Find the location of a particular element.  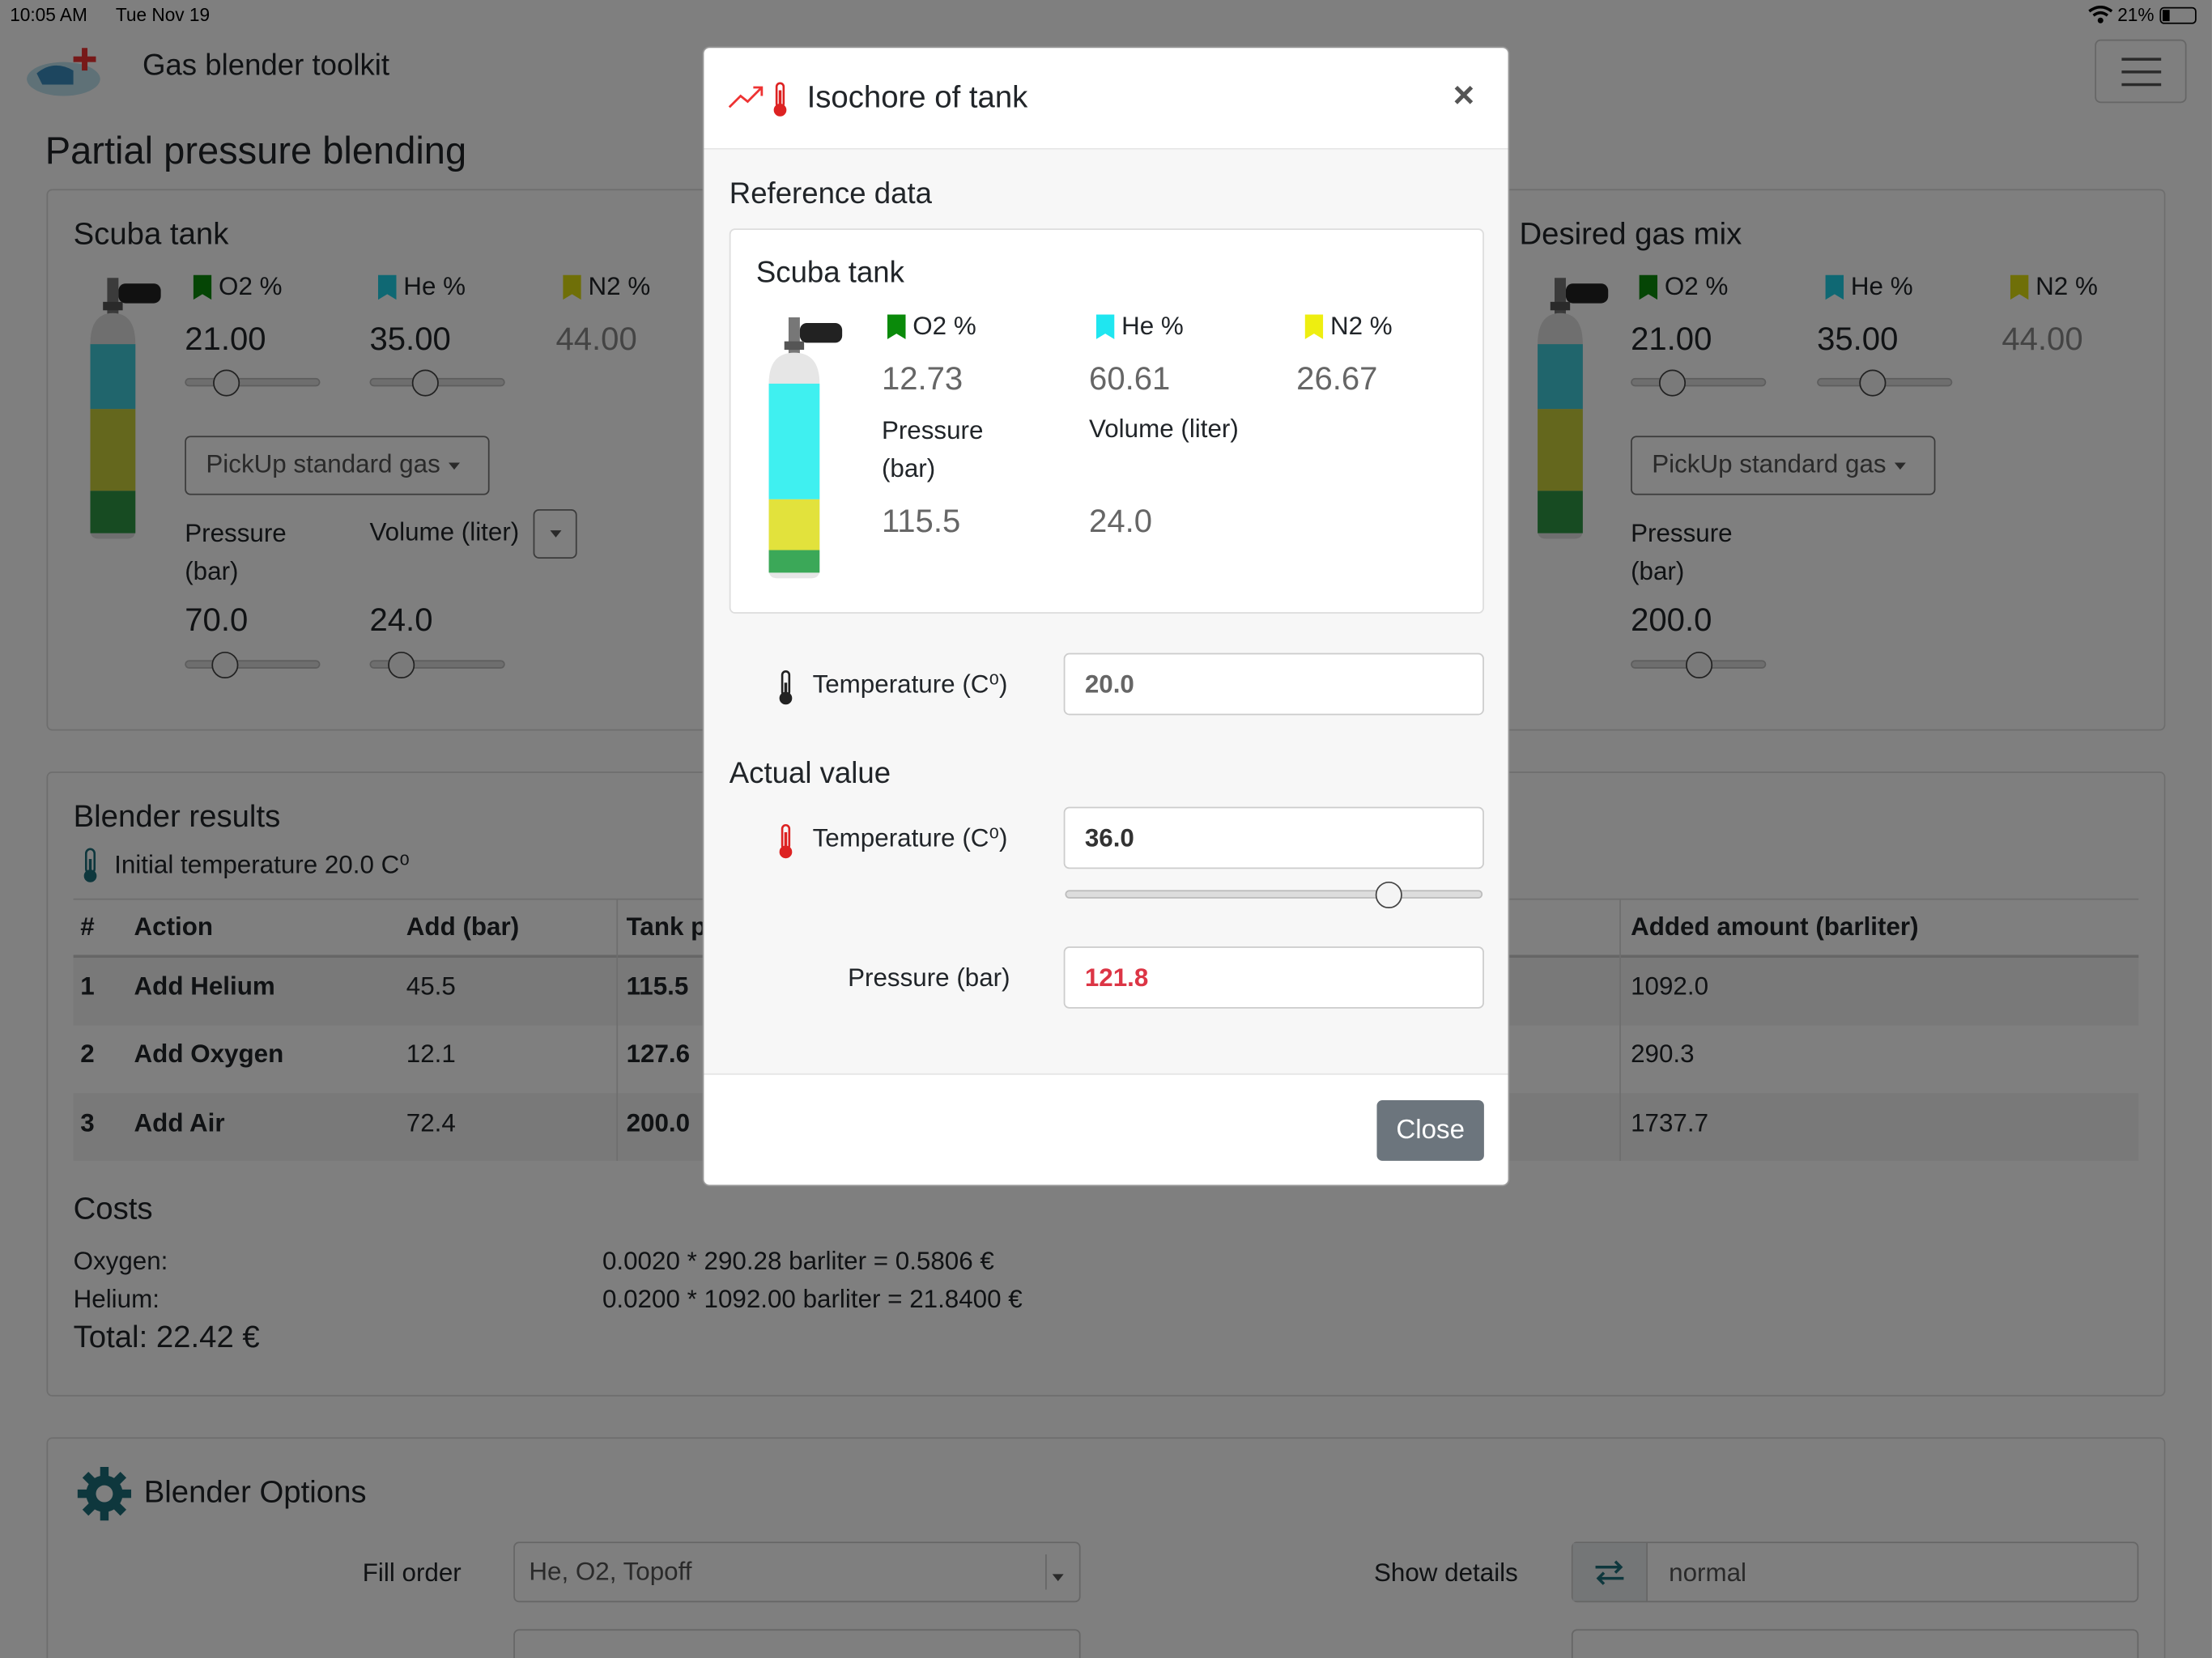

temperature-slider is located at coordinates (1274, 895).